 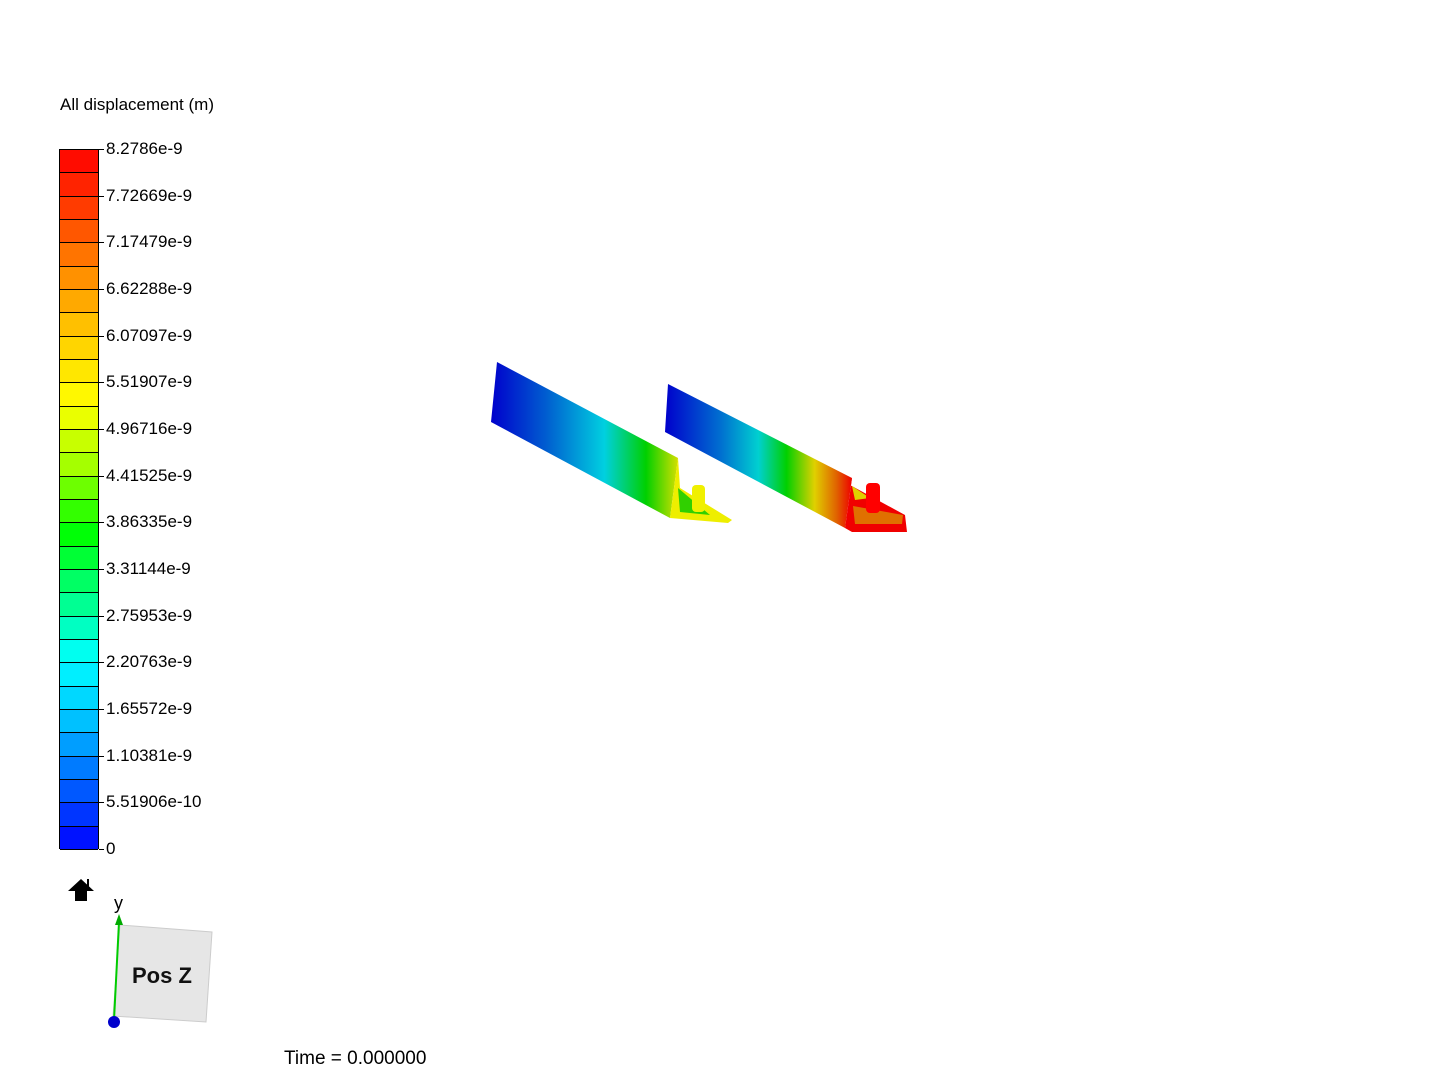 I want to click on y-axis-label: y, so click(x=118, y=903).